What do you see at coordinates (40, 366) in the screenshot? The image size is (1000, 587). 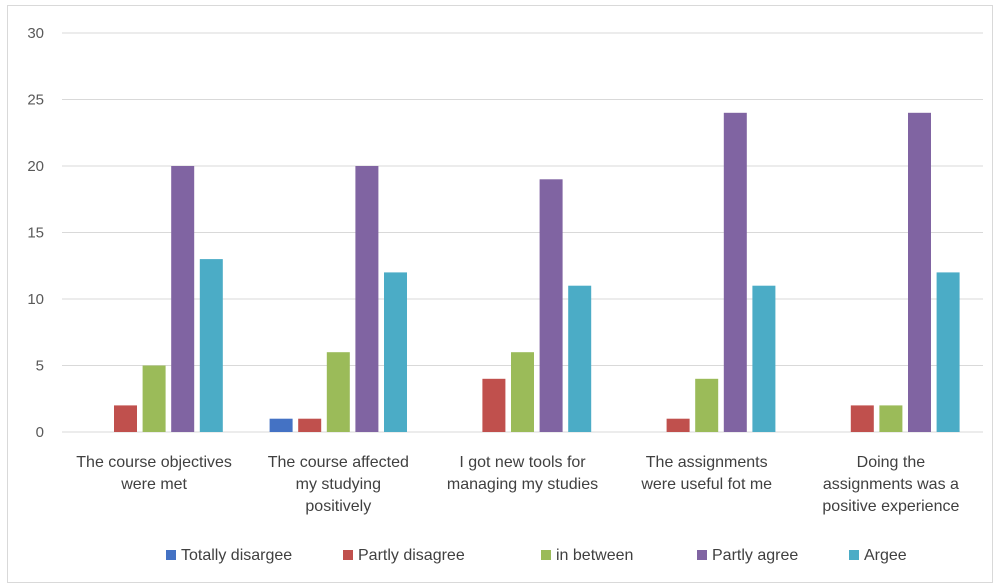 I see `y-tick-label: 5` at bounding box center [40, 366].